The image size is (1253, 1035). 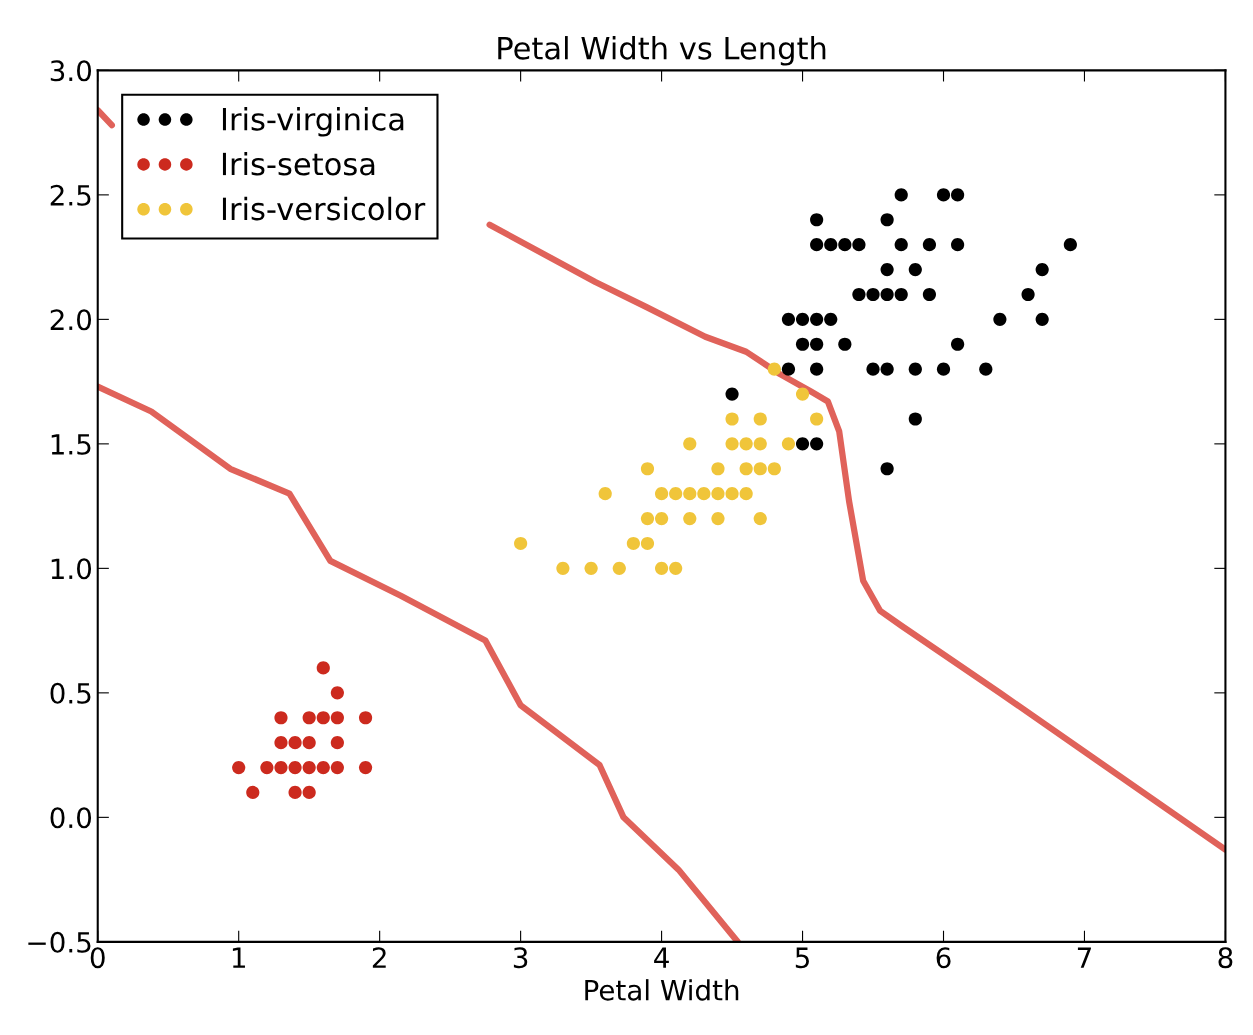 What do you see at coordinates (324, 208) in the screenshot?
I see `legend-label: Iris-versicolor` at bounding box center [324, 208].